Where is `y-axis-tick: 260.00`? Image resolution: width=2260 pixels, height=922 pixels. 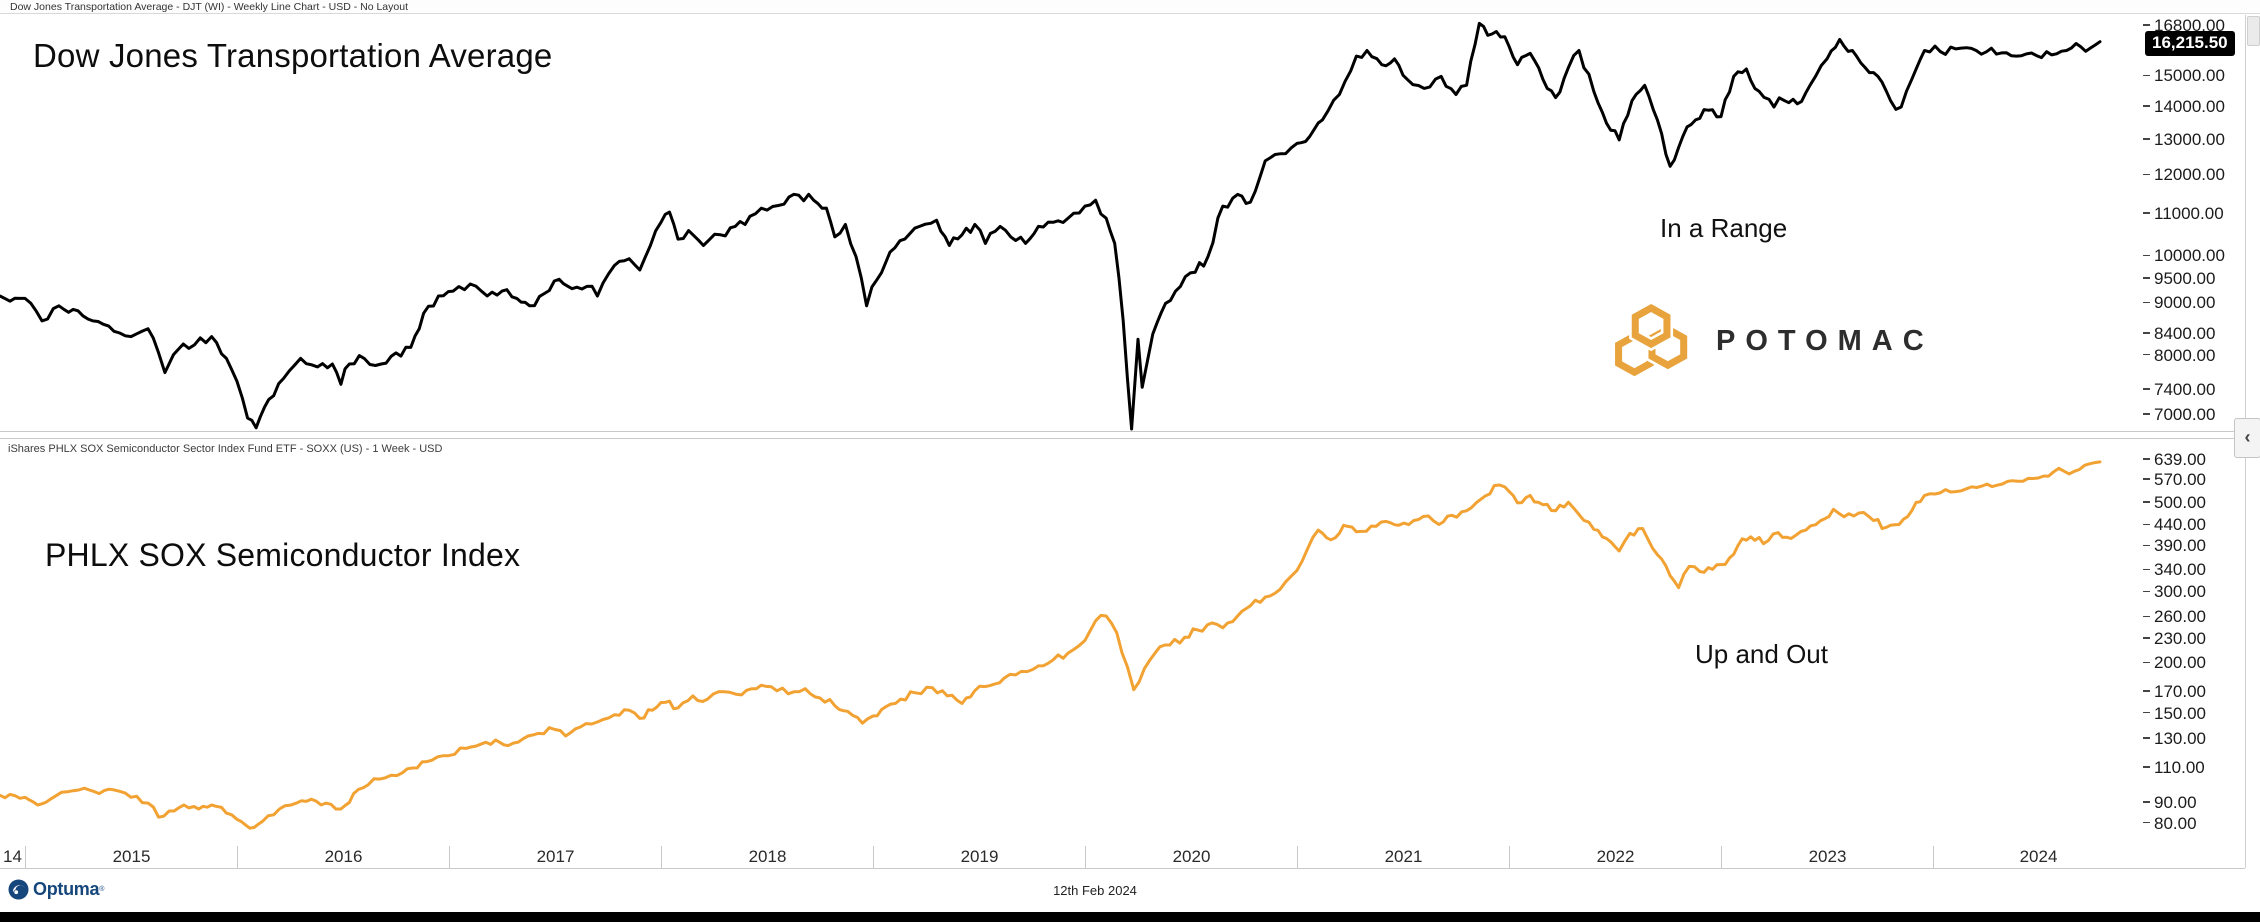 y-axis-tick: 260.00 is located at coordinates (2174, 617).